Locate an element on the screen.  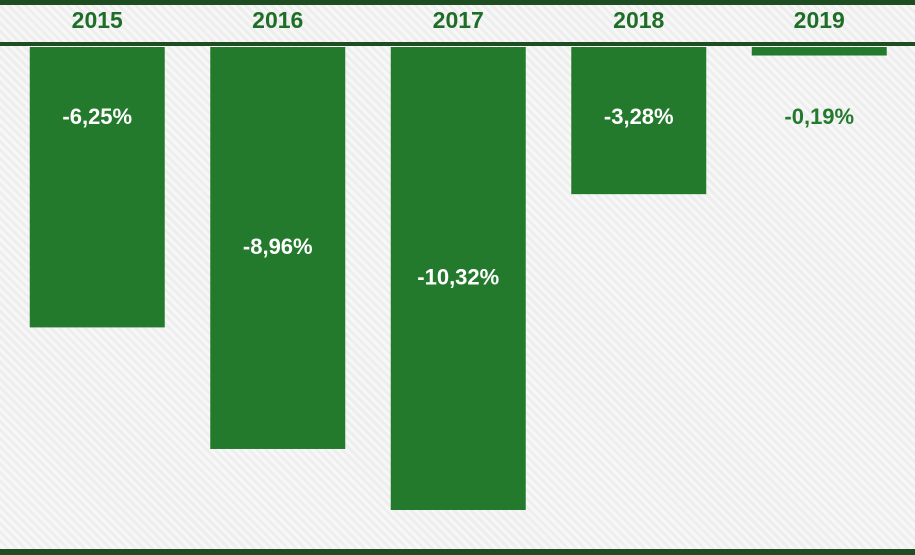
x-tick-label: 2017 is located at coordinates (458, 20).